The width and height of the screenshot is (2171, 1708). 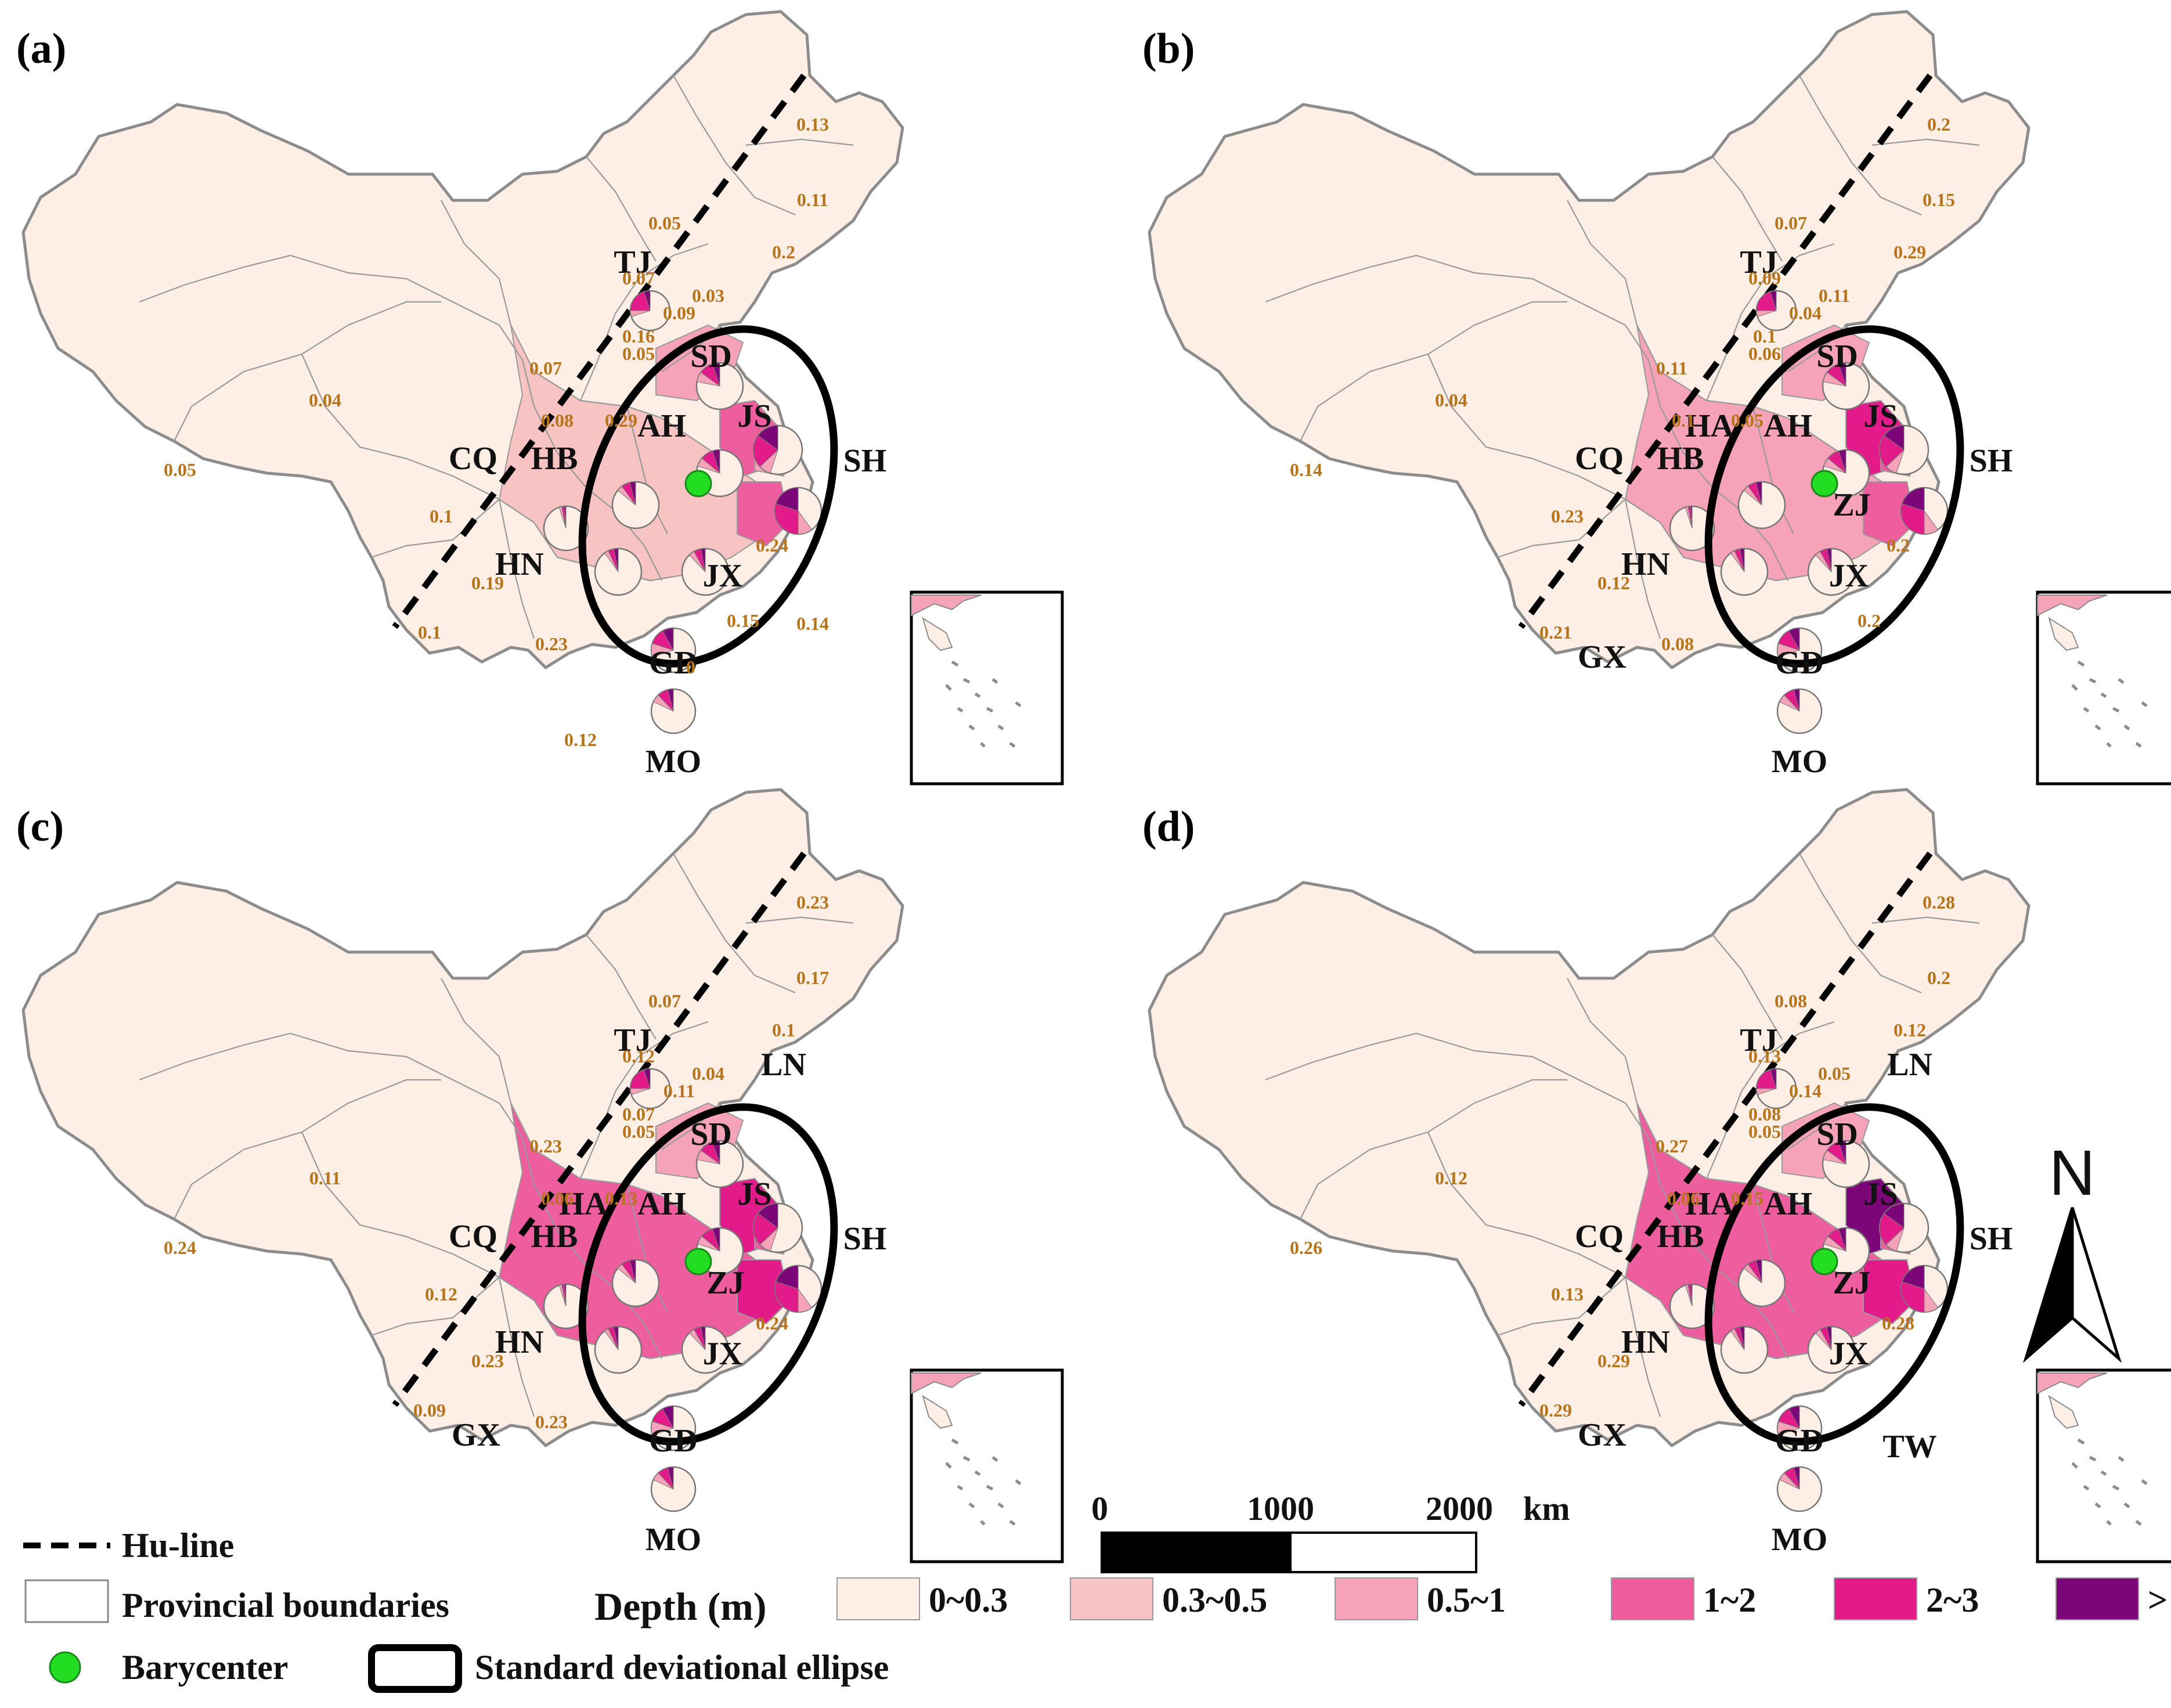 I want to click on value-label-3-6: 0.14, so click(x=1805, y=1090).